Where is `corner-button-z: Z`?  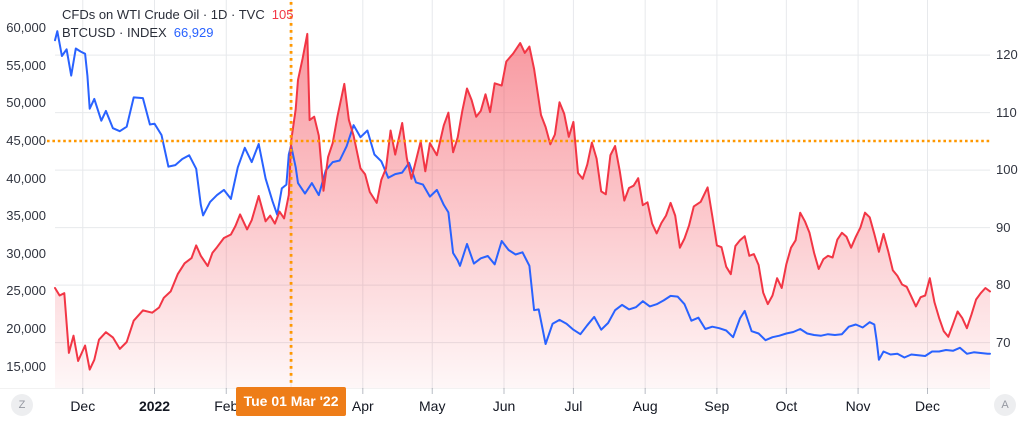
corner-button-z: Z is located at coordinates (22, 405).